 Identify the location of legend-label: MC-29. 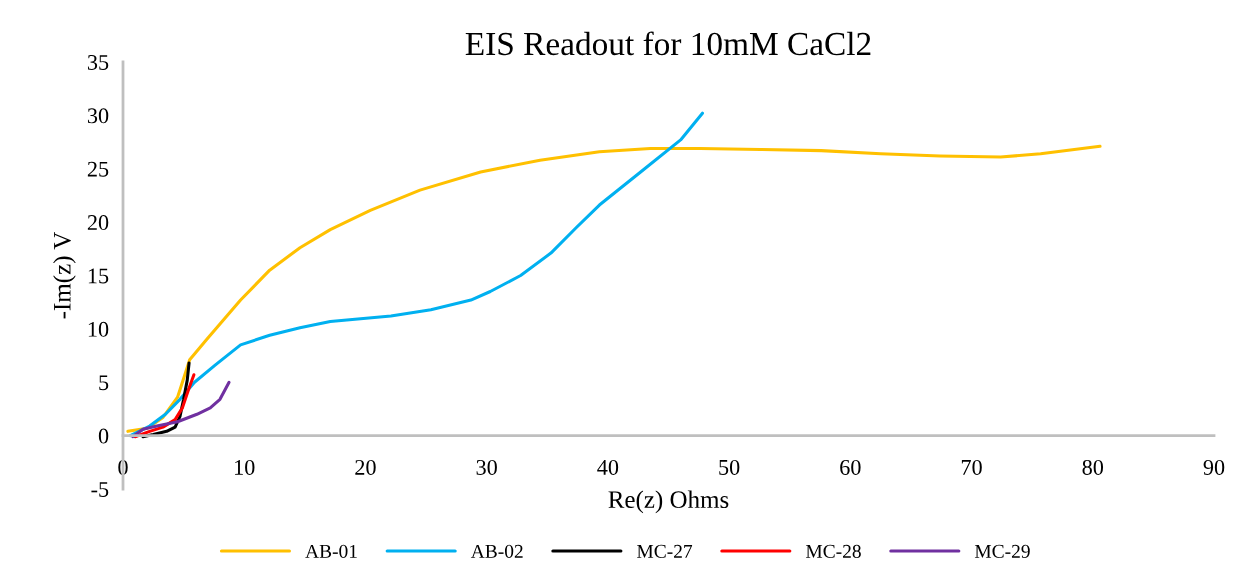
(1002, 551).